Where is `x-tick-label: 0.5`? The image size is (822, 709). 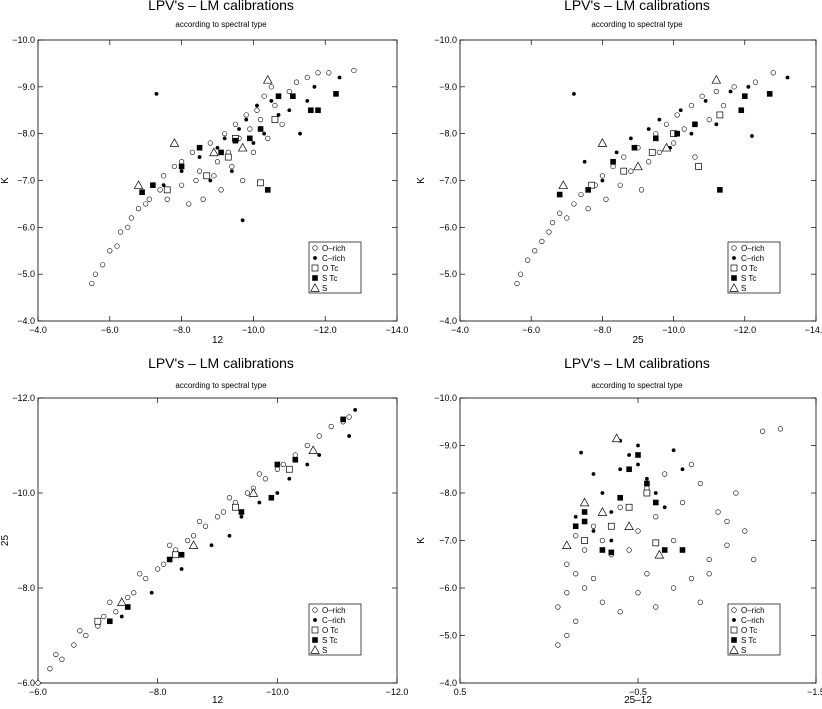 x-tick-label: 0.5 is located at coordinates (460, 692).